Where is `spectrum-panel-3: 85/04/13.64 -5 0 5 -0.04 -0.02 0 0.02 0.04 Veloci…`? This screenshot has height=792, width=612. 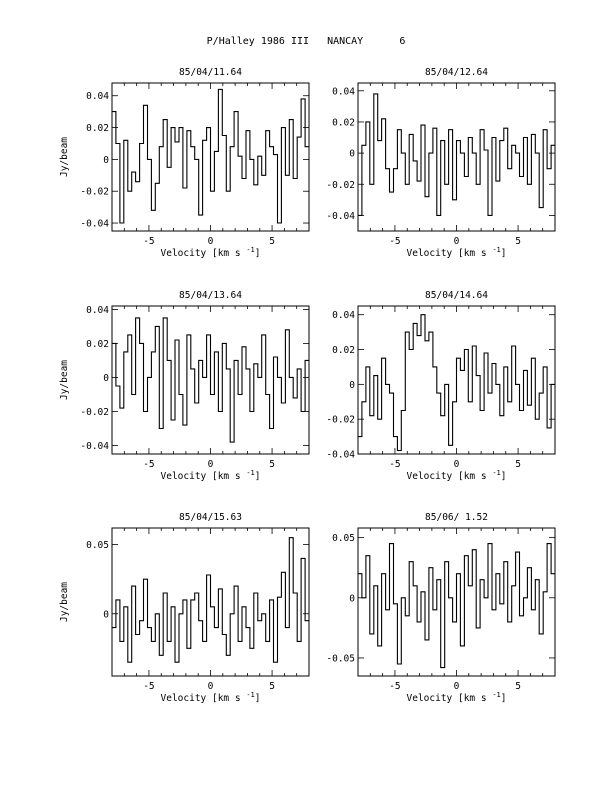
spectrum-panel-3: 85/04/13.64 -5 0 5 -0.04 -0.02 0 0.02 0.04 Veloci… is located at coordinates (184, 386).